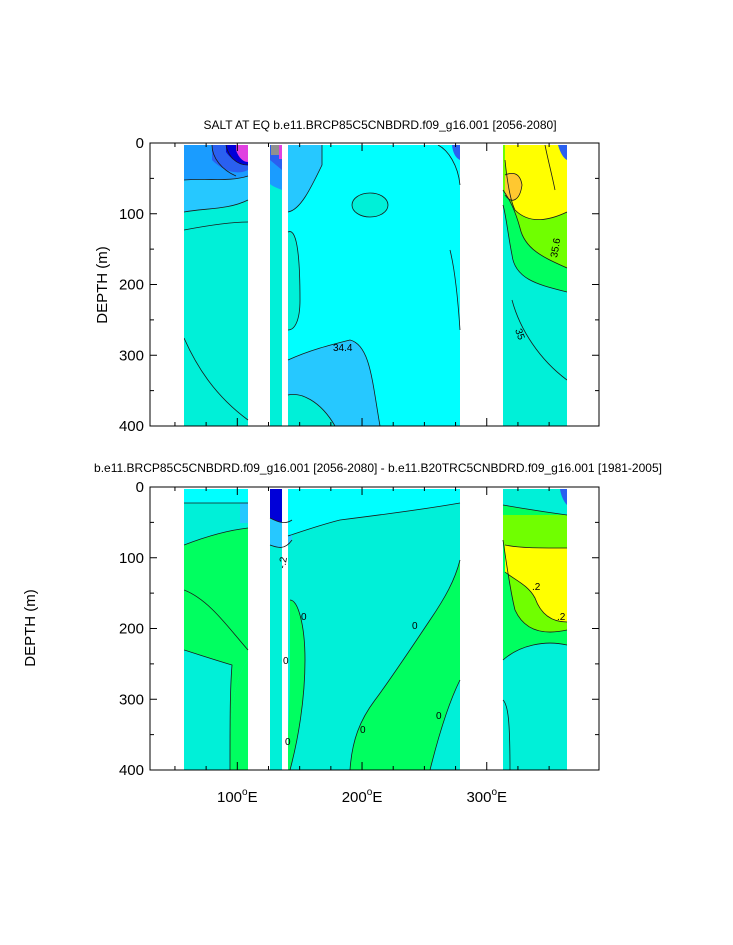 Image resolution: width=733 pixels, height=945 pixels. I want to click on top-strip-1-gray, so click(275, 150).